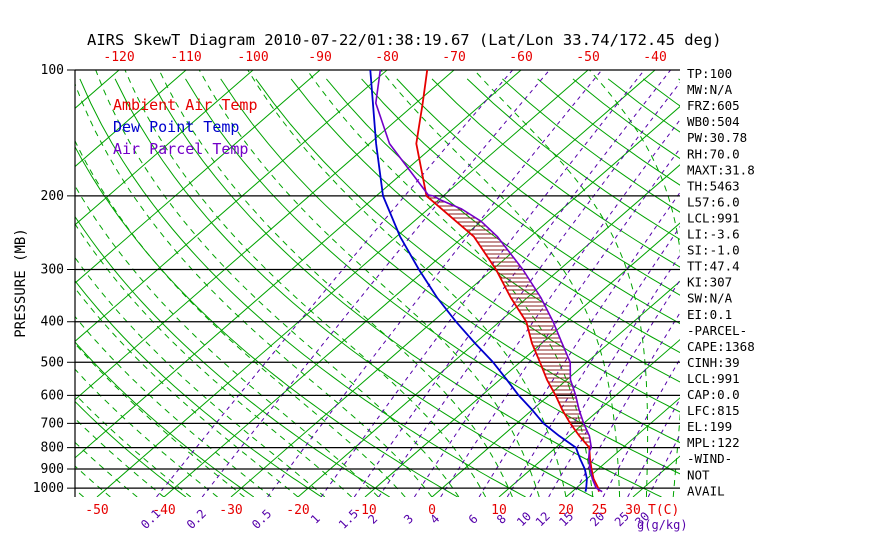  What do you see at coordinates (185, 105) in the screenshot?
I see `legend-ambient-air-temp: Ambient Air Temp` at bounding box center [185, 105].